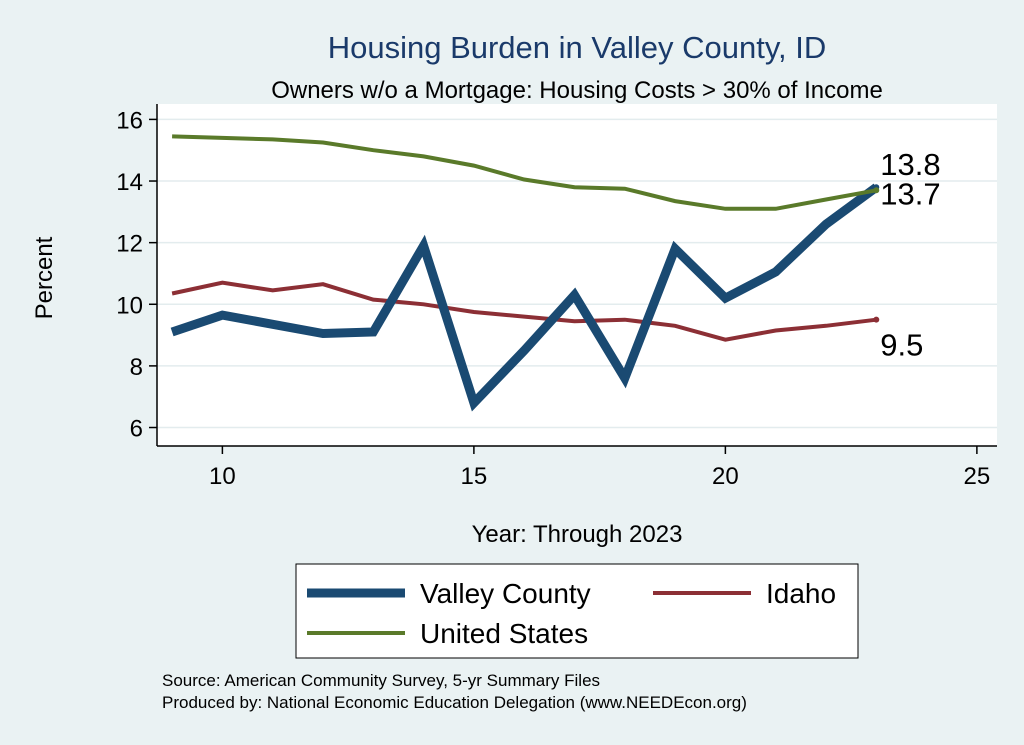  I want to click on end-label-idaho: 9.5, so click(901, 345).